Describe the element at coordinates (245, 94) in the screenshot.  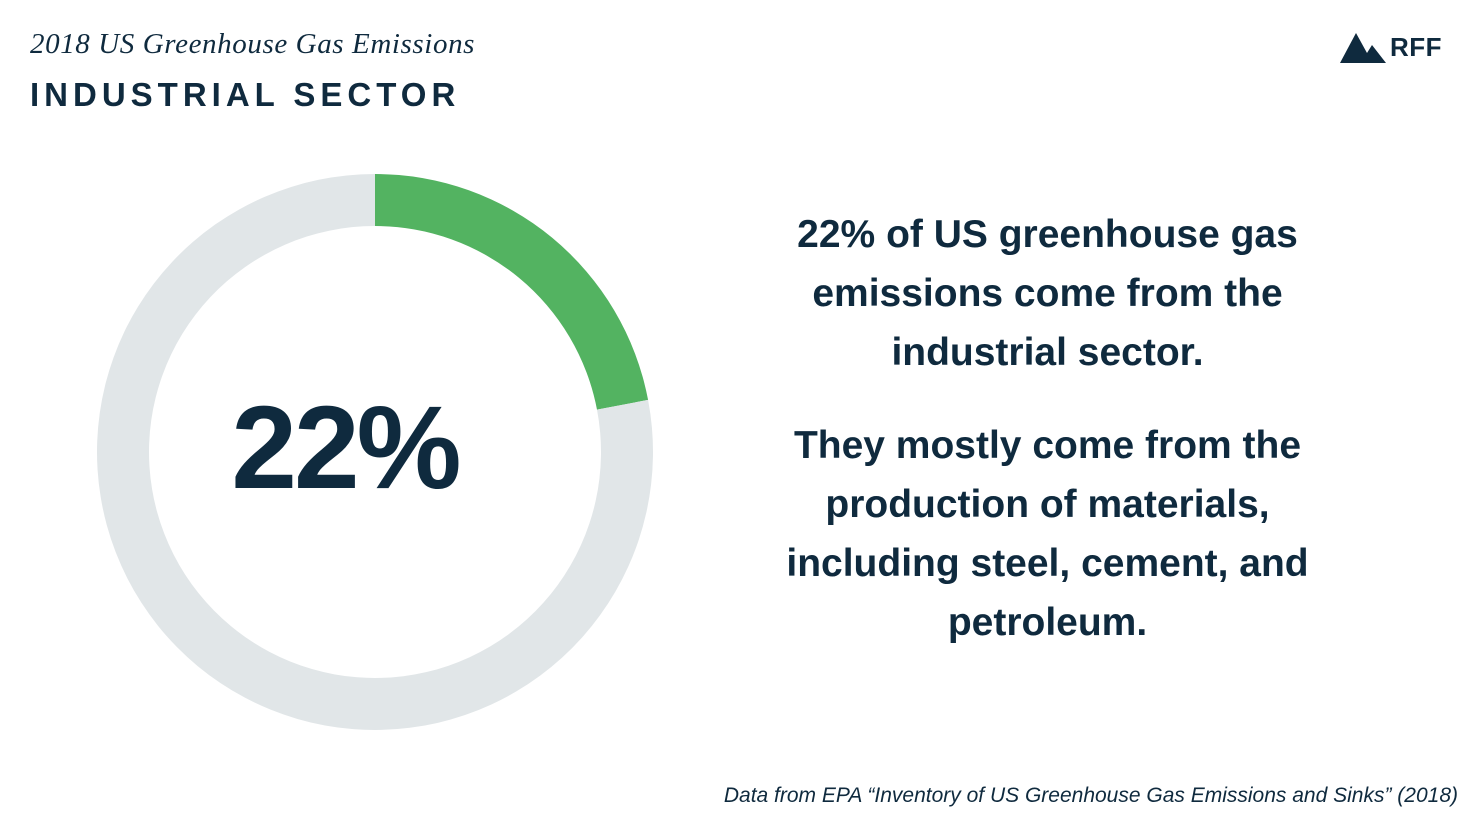
I see `chart-subtitle: INDUSTRIAL SECTOR` at that location.